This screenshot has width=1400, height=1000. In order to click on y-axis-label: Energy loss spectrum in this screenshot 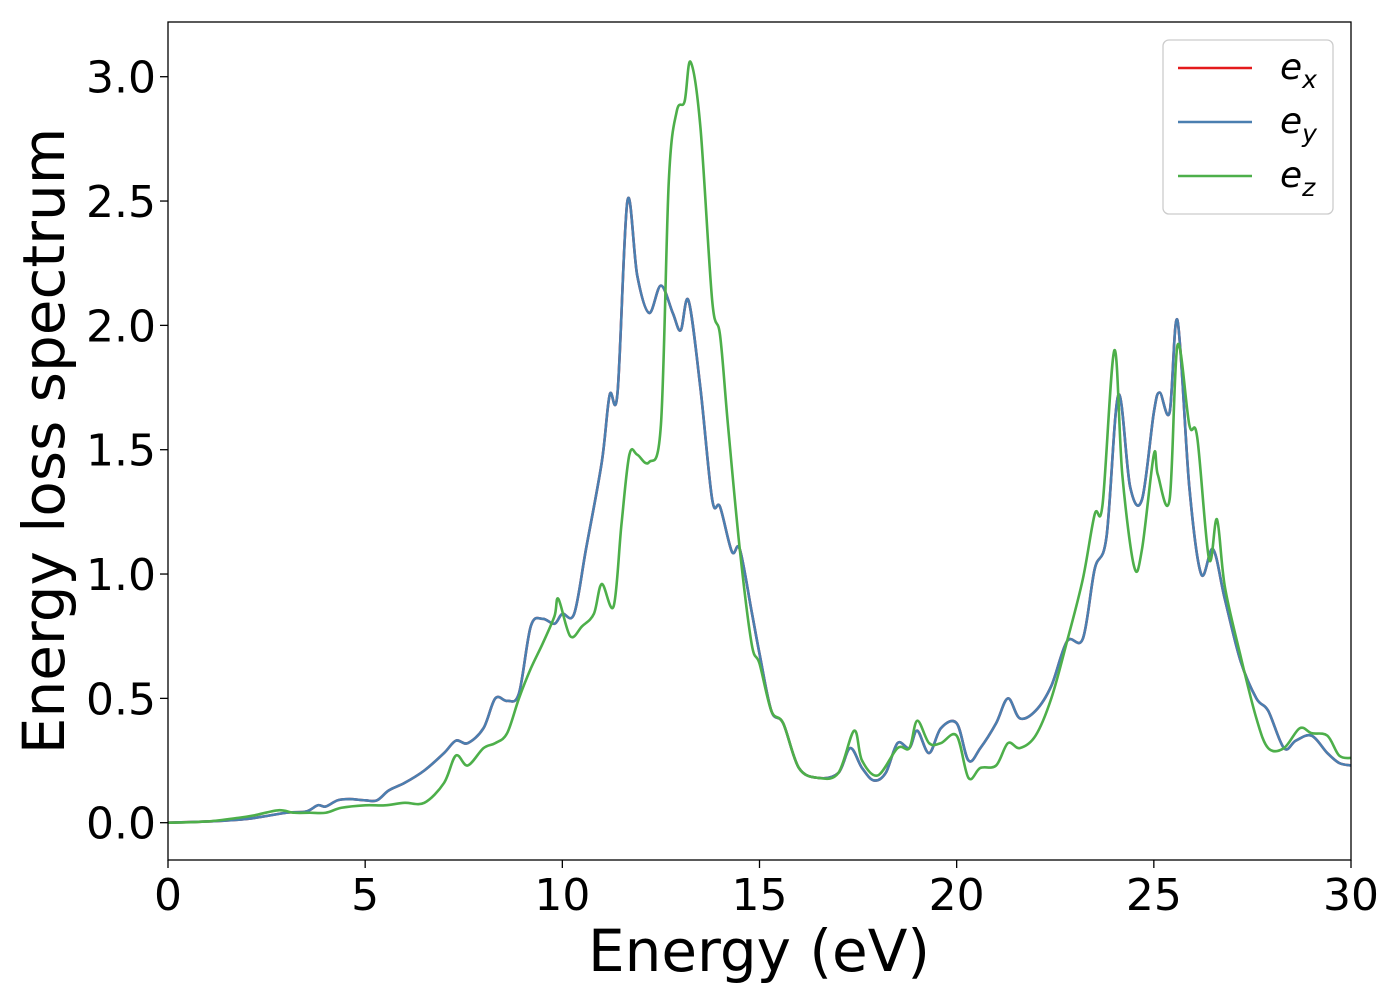, I will do `click(44, 441)`.